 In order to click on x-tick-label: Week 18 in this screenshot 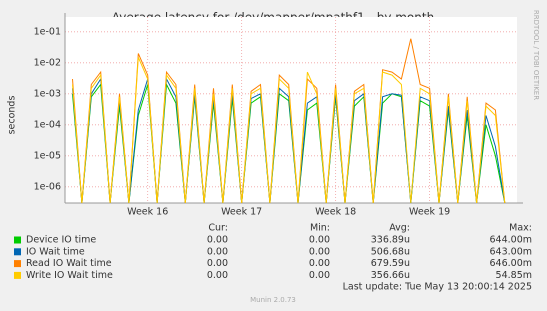, I will do `click(335, 212)`.